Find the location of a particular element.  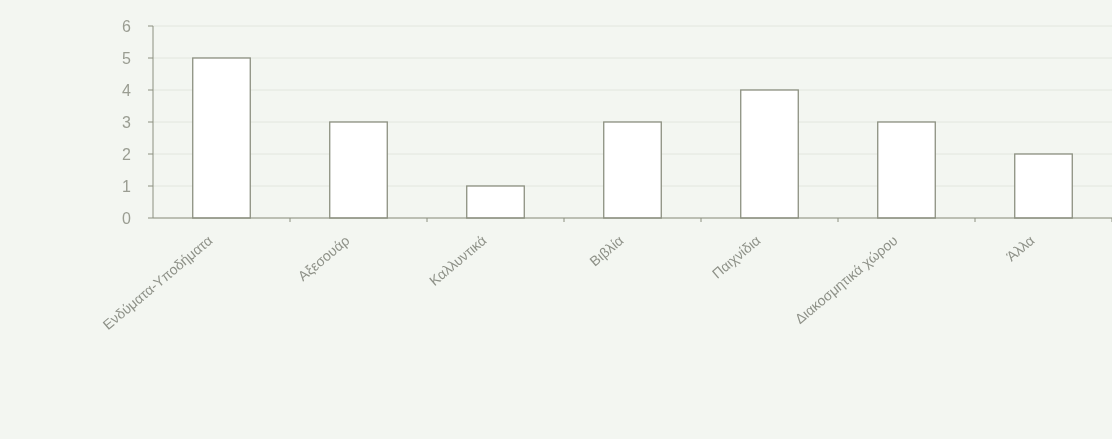

y-tick-label: 3 is located at coordinates (127, 122).